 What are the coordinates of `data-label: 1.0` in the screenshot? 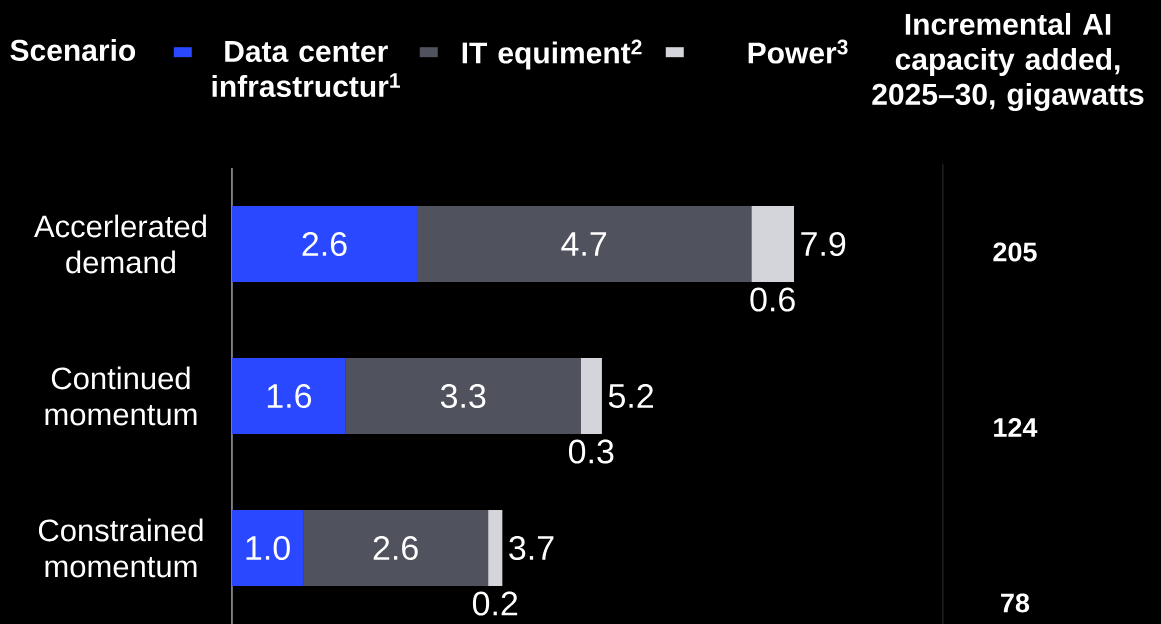 It's located at (268, 548).